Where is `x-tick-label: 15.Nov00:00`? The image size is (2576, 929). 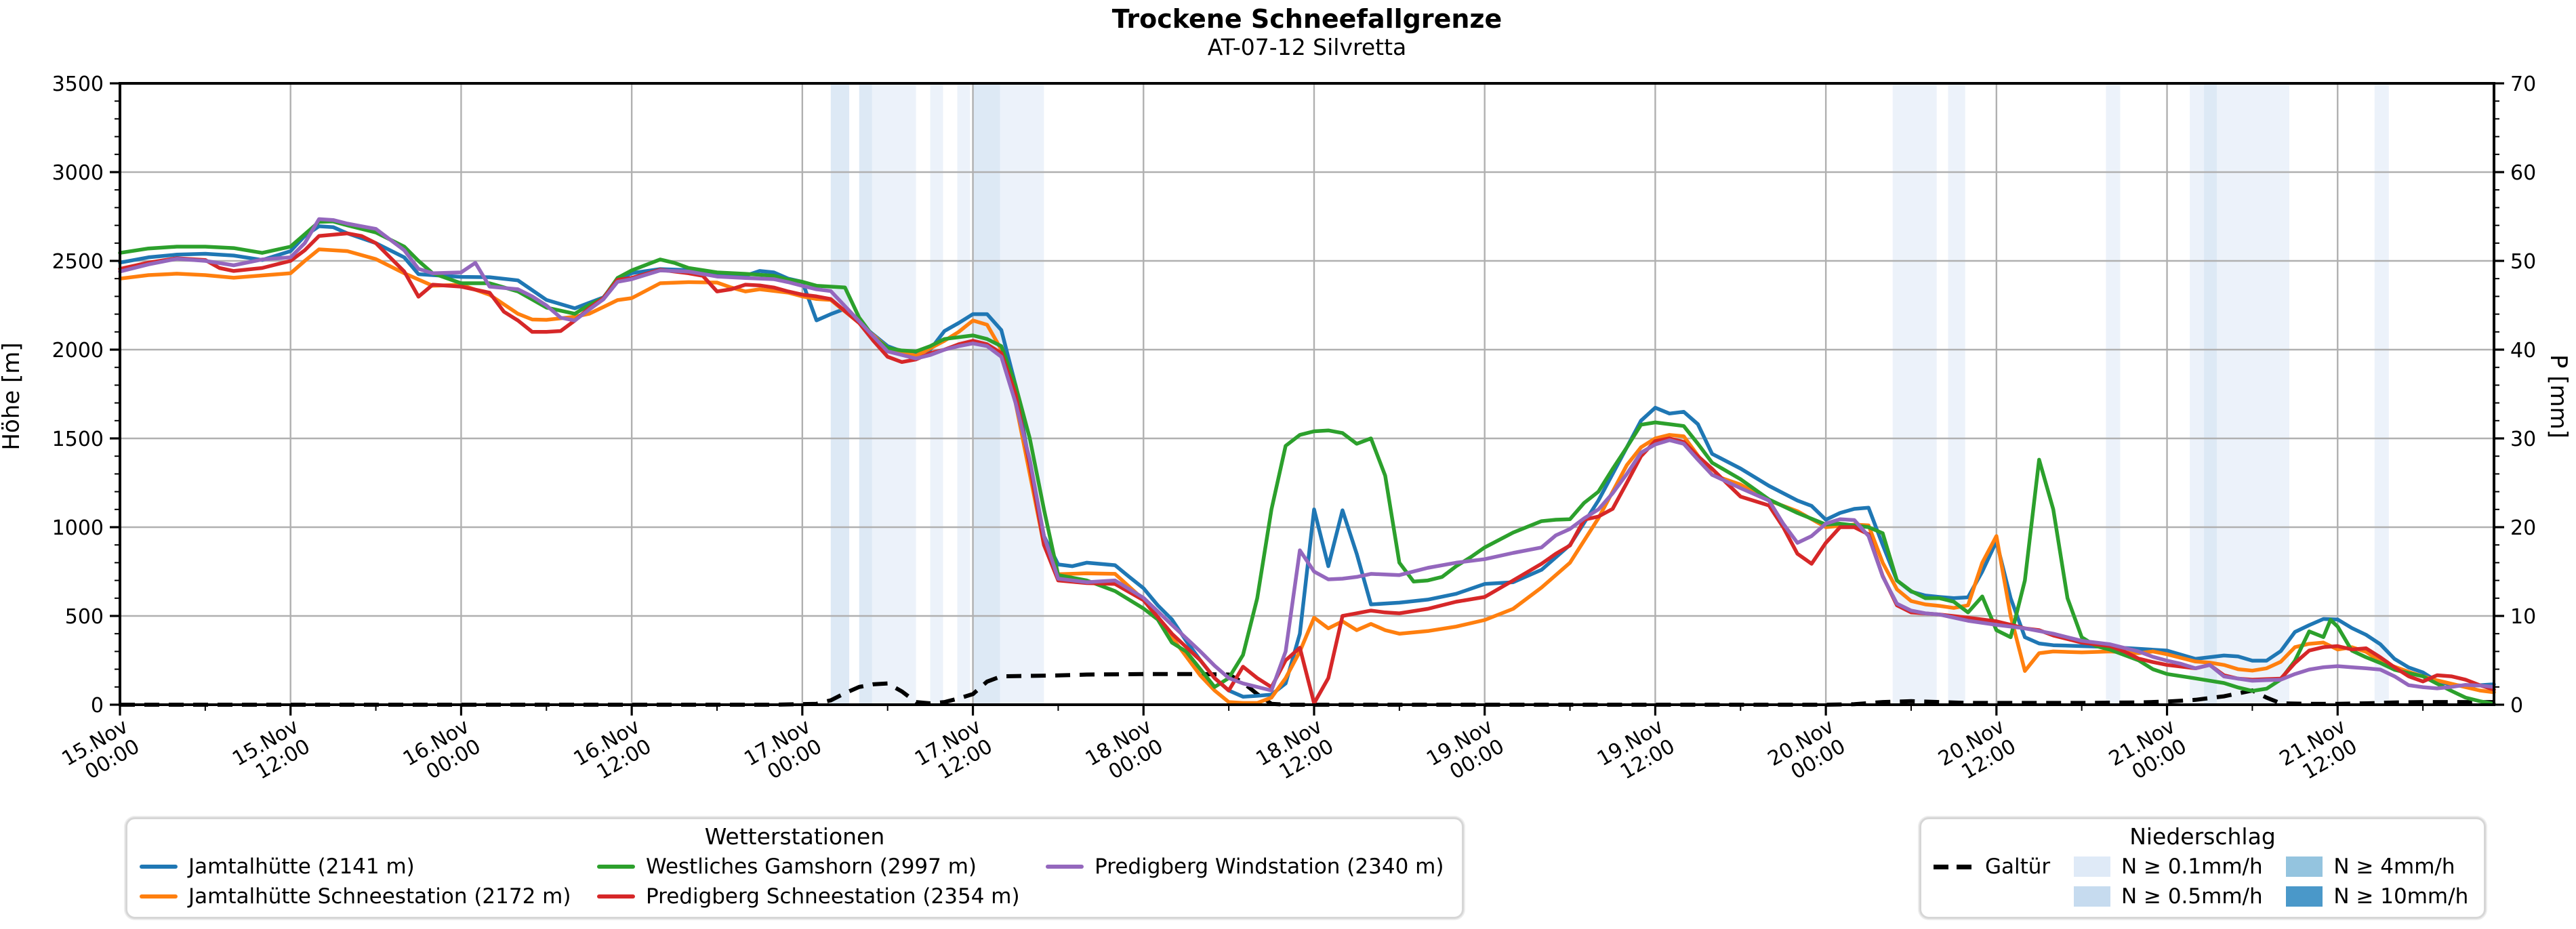
x-tick-label: 15.Nov00:00 is located at coordinates (101, 753).